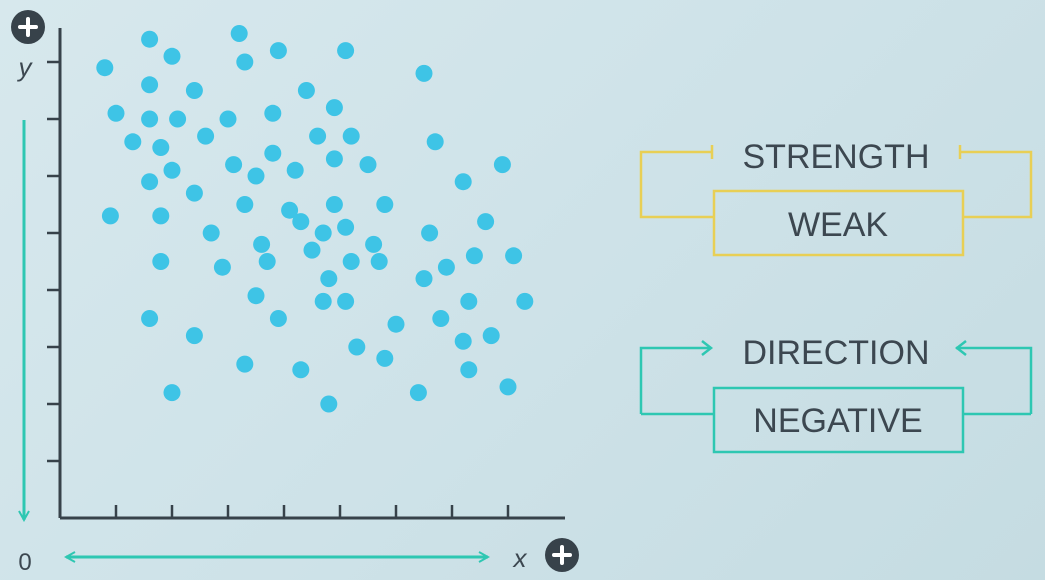 The height and width of the screenshot is (580, 1045). Describe the element at coordinates (836, 397) in the screenshot. I see `direction-bracket` at that location.